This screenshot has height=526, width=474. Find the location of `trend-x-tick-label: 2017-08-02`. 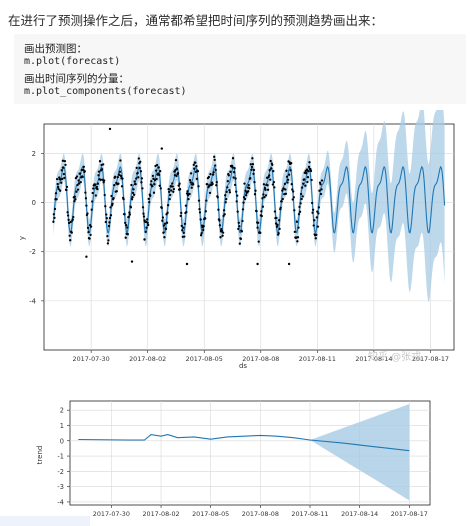

trend-x-tick-label: 2017-08-02 is located at coordinates (160, 514).